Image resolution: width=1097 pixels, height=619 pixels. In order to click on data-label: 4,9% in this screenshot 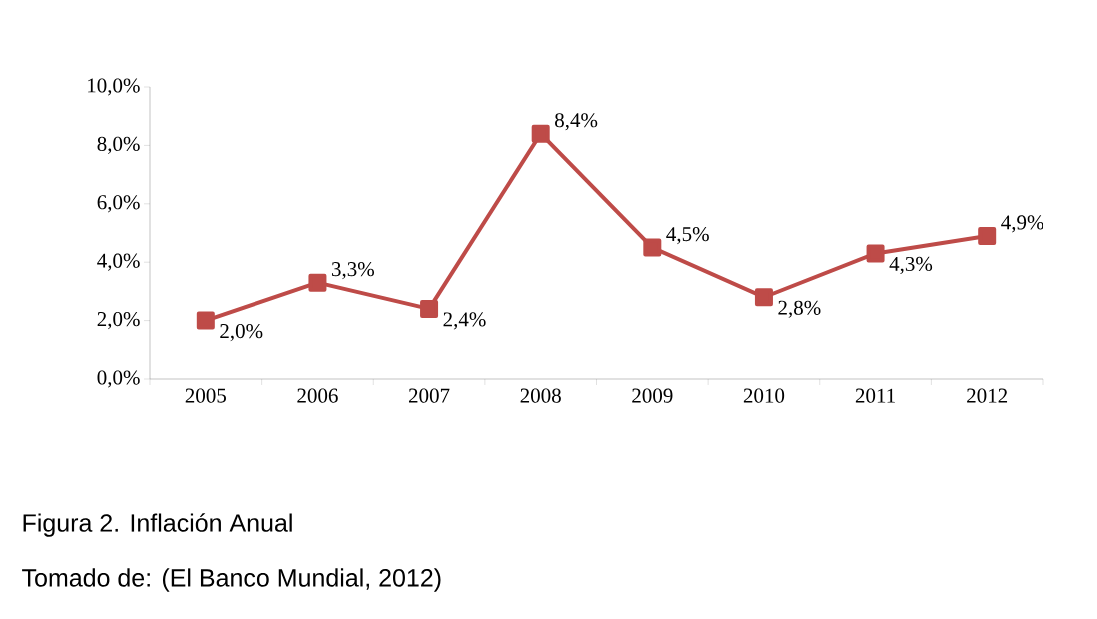, I will do `click(1022, 224)`.